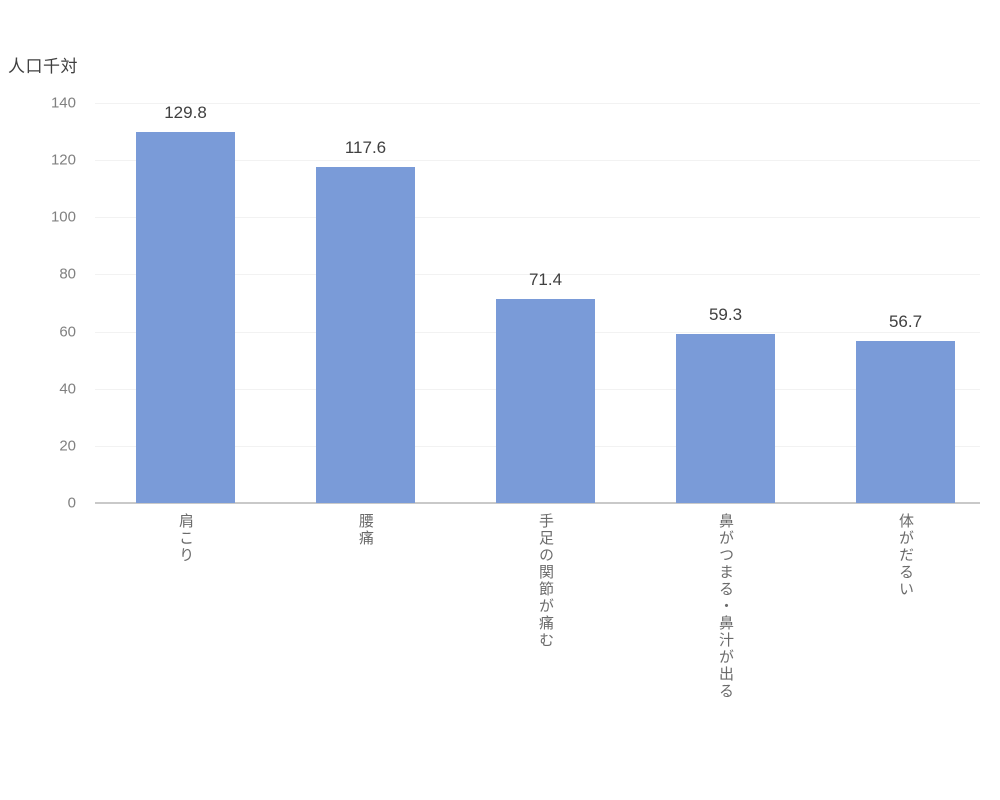  What do you see at coordinates (67, 446) in the screenshot?
I see `y-axis-tick-label: 20` at bounding box center [67, 446].